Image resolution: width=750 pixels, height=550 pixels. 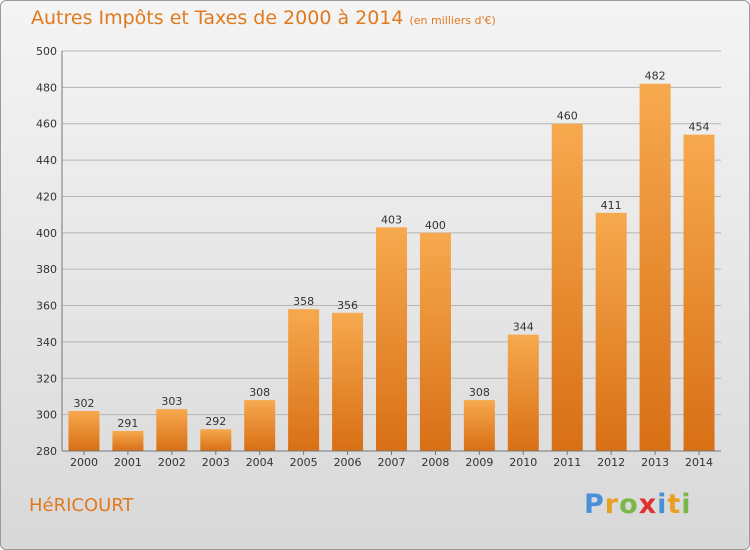 I want to click on logo-letter: x, so click(x=648, y=504).